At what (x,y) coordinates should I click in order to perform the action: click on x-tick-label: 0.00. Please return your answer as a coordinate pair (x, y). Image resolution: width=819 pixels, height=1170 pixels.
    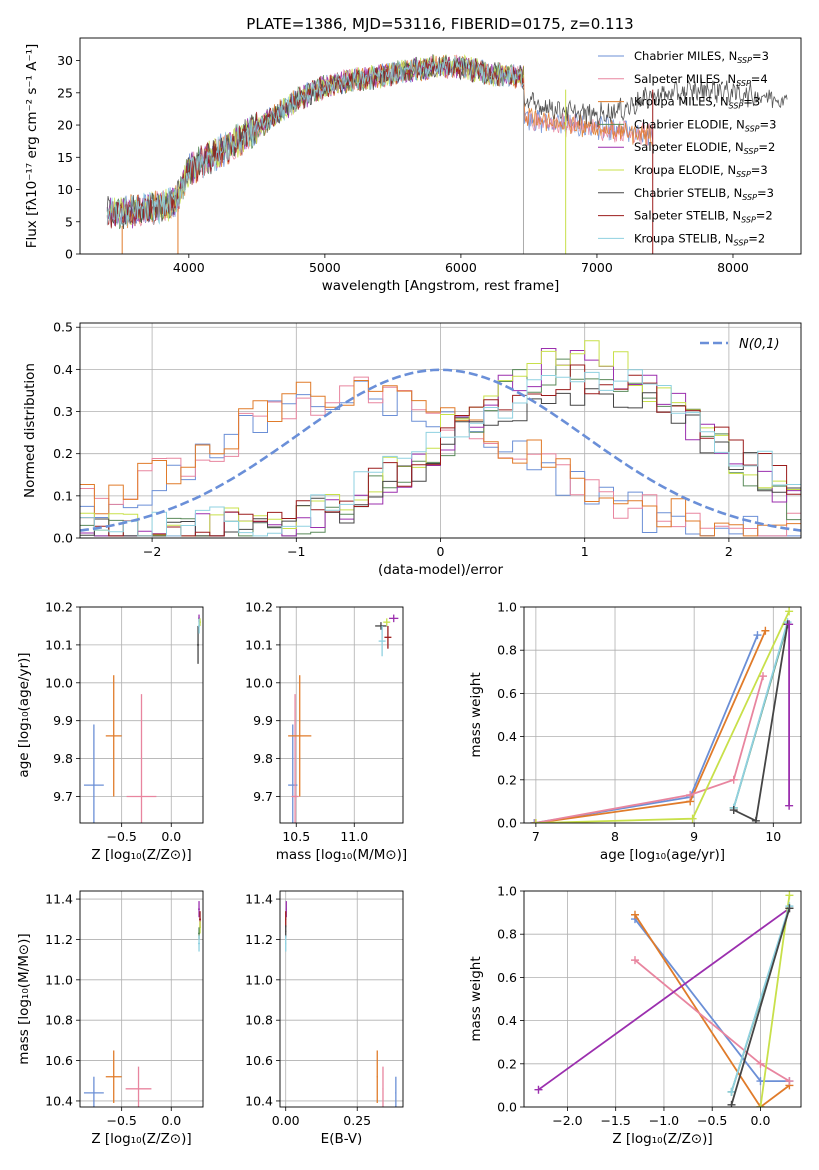
    Looking at the image, I should click on (286, 1120).